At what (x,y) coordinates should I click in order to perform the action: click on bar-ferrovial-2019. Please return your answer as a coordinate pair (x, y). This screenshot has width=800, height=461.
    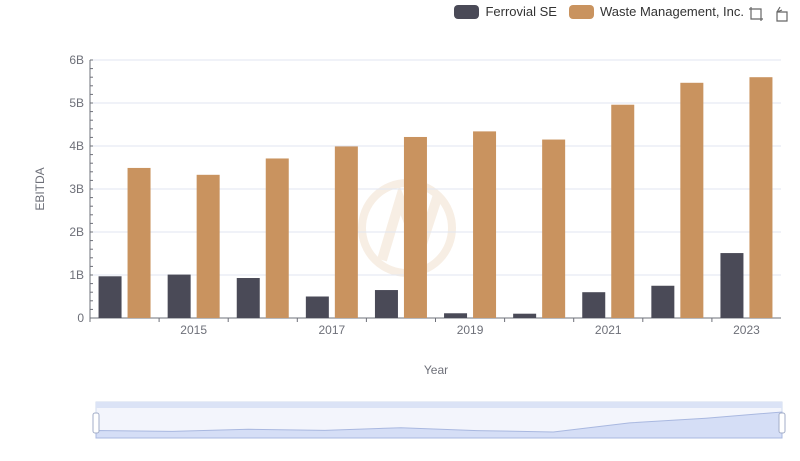
    Looking at the image, I should click on (456, 315).